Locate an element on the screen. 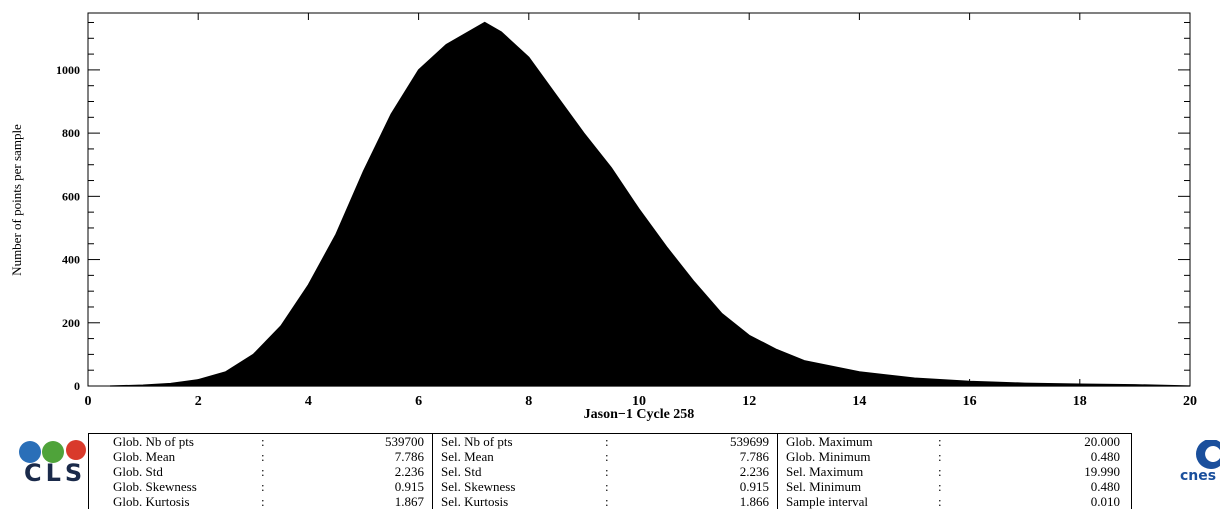  x-tick-label: 20 is located at coordinates (1190, 401).